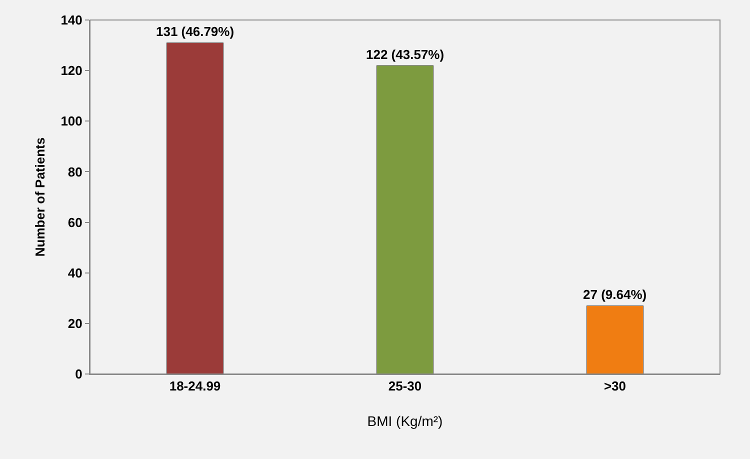  What do you see at coordinates (78, 374) in the screenshot?
I see `y-tick-label: 0` at bounding box center [78, 374].